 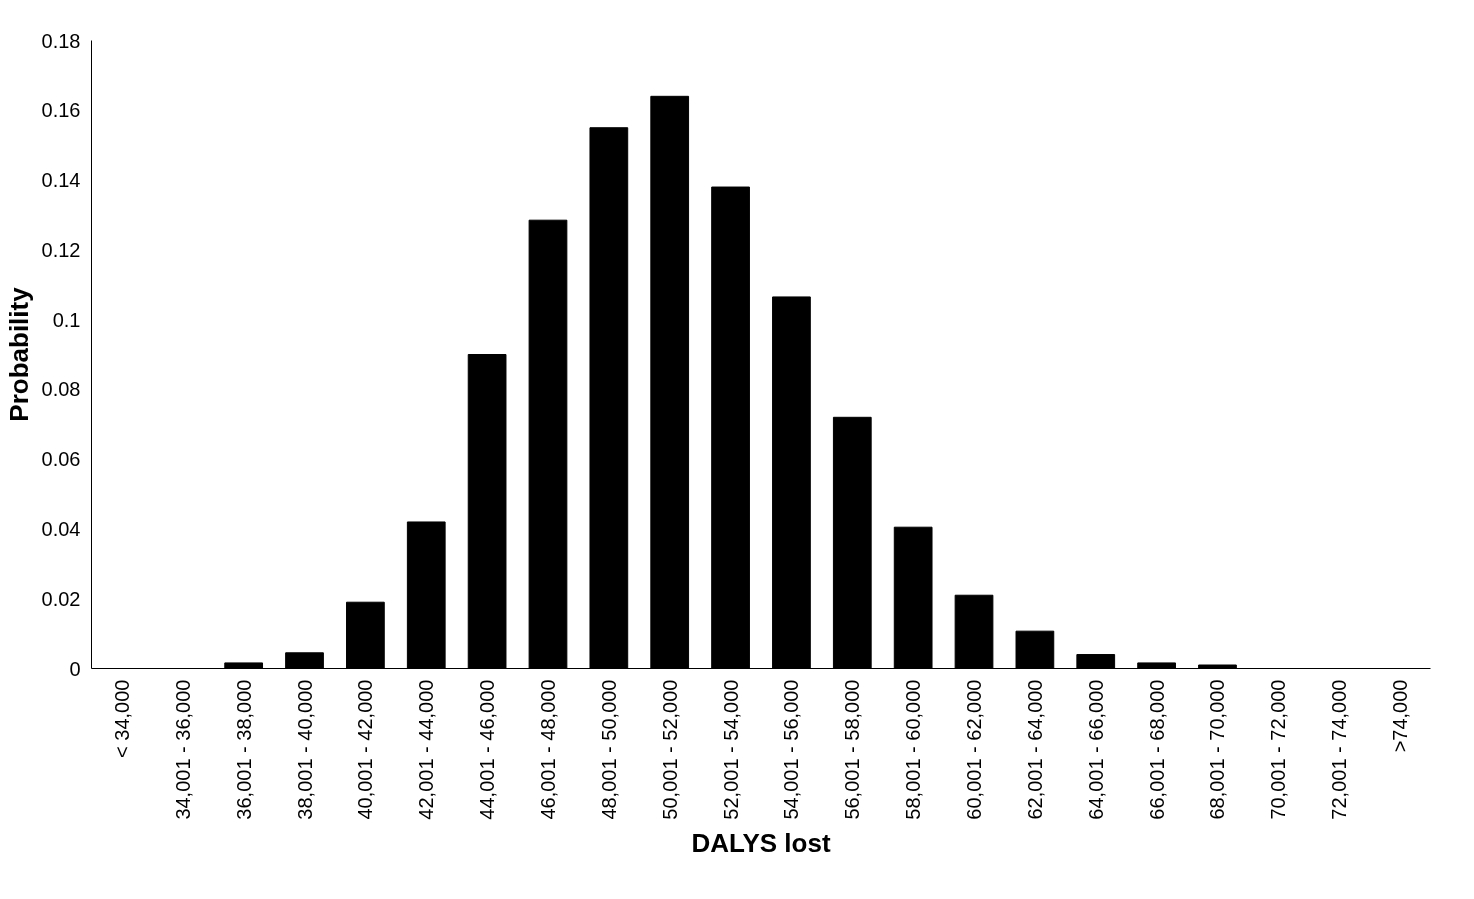 I want to click on x-tick-label: 46,001 - 48,000, so click(x=547, y=749).